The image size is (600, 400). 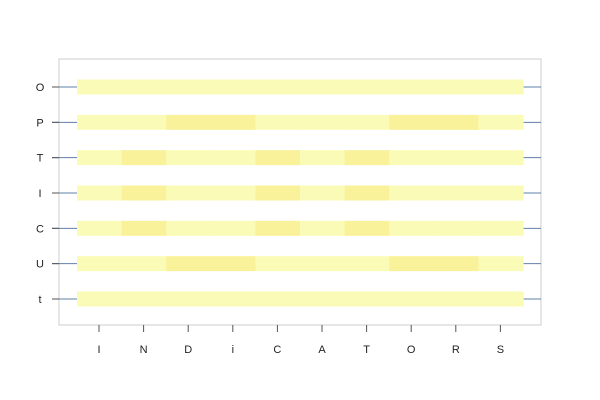 What do you see at coordinates (98, 350) in the screenshot?
I see `x-tick-label: I` at bounding box center [98, 350].